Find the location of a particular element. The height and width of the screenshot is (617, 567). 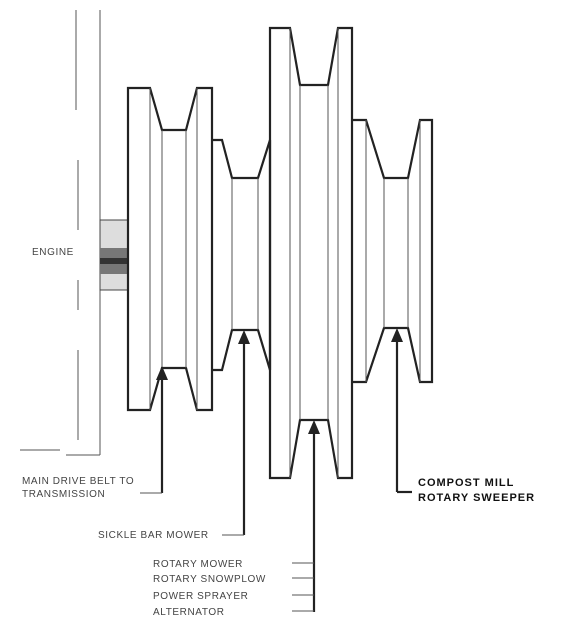

alternator-label: ALTERNATOR is located at coordinates (189, 612).